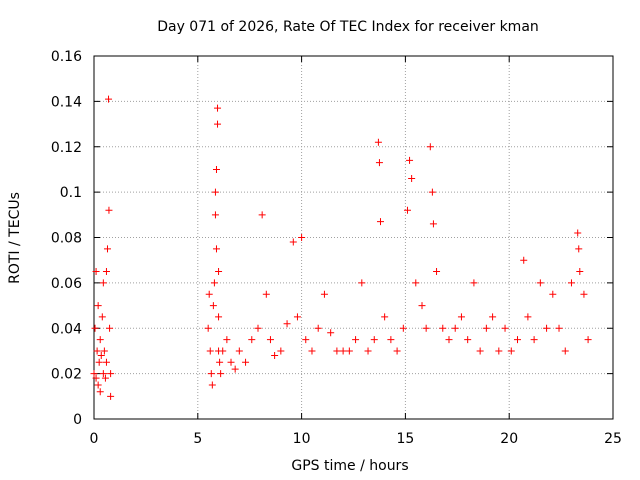 The height and width of the screenshot is (480, 640). Describe the element at coordinates (15, 238) in the screenshot. I see `y-axis-label: ROTI / TECUs` at that location.